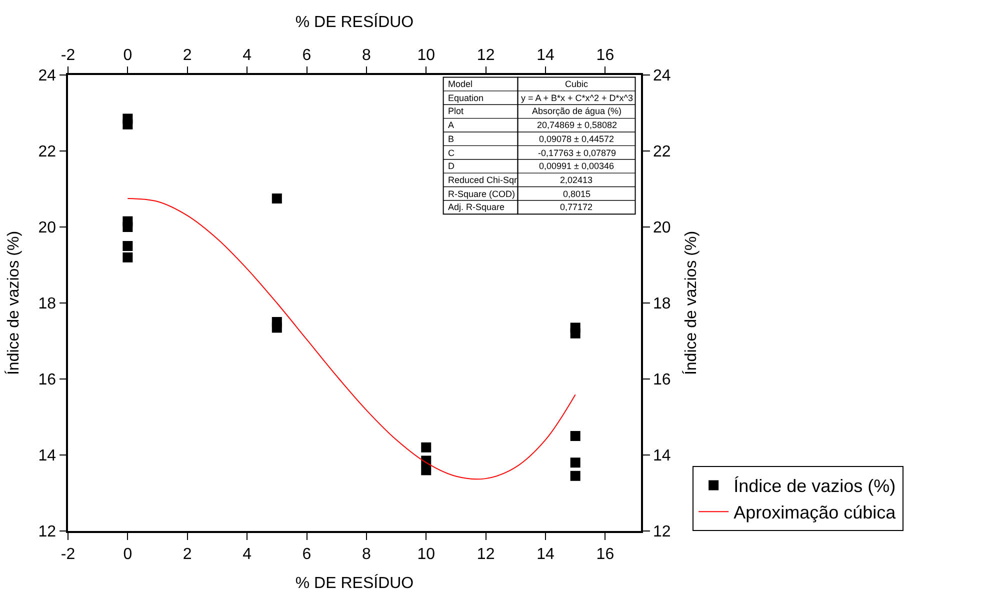  Describe the element at coordinates (127, 554) in the screenshot. I see `x2-tick-label: 0` at that location.